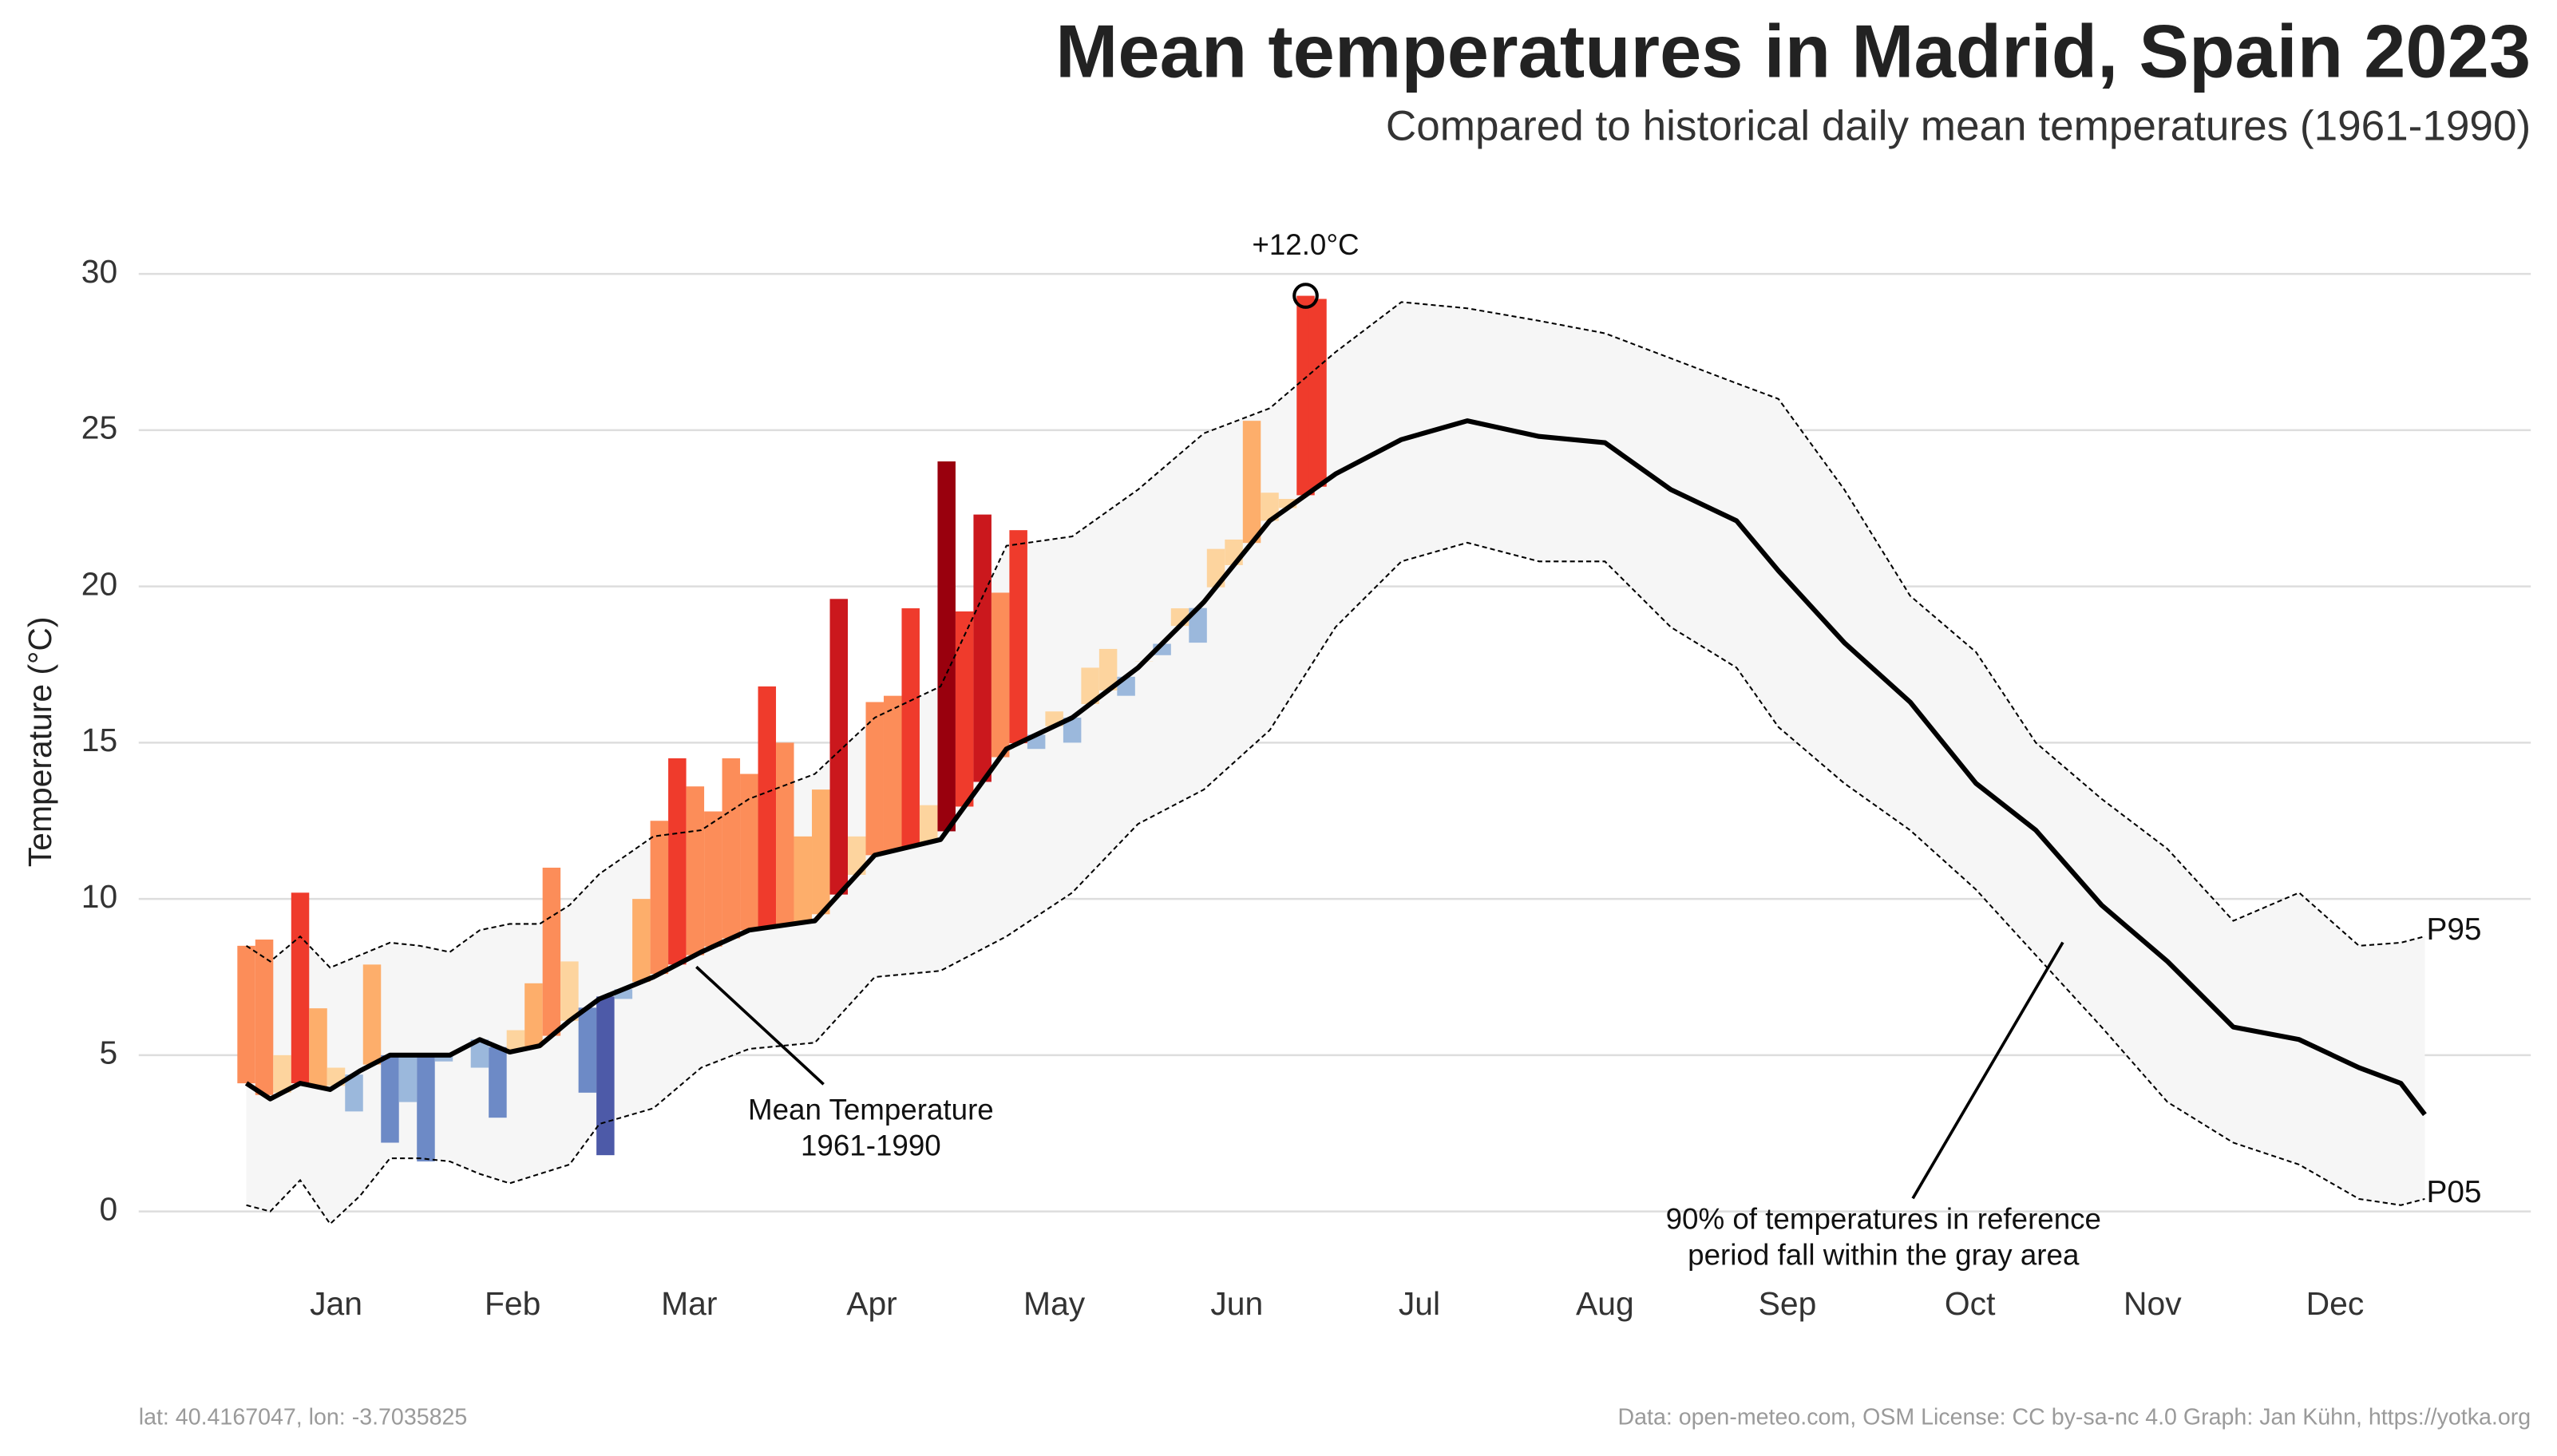 The width and height of the screenshot is (2557, 1456). I want to click on x-tick-label: Nov, so click(2153, 1303).